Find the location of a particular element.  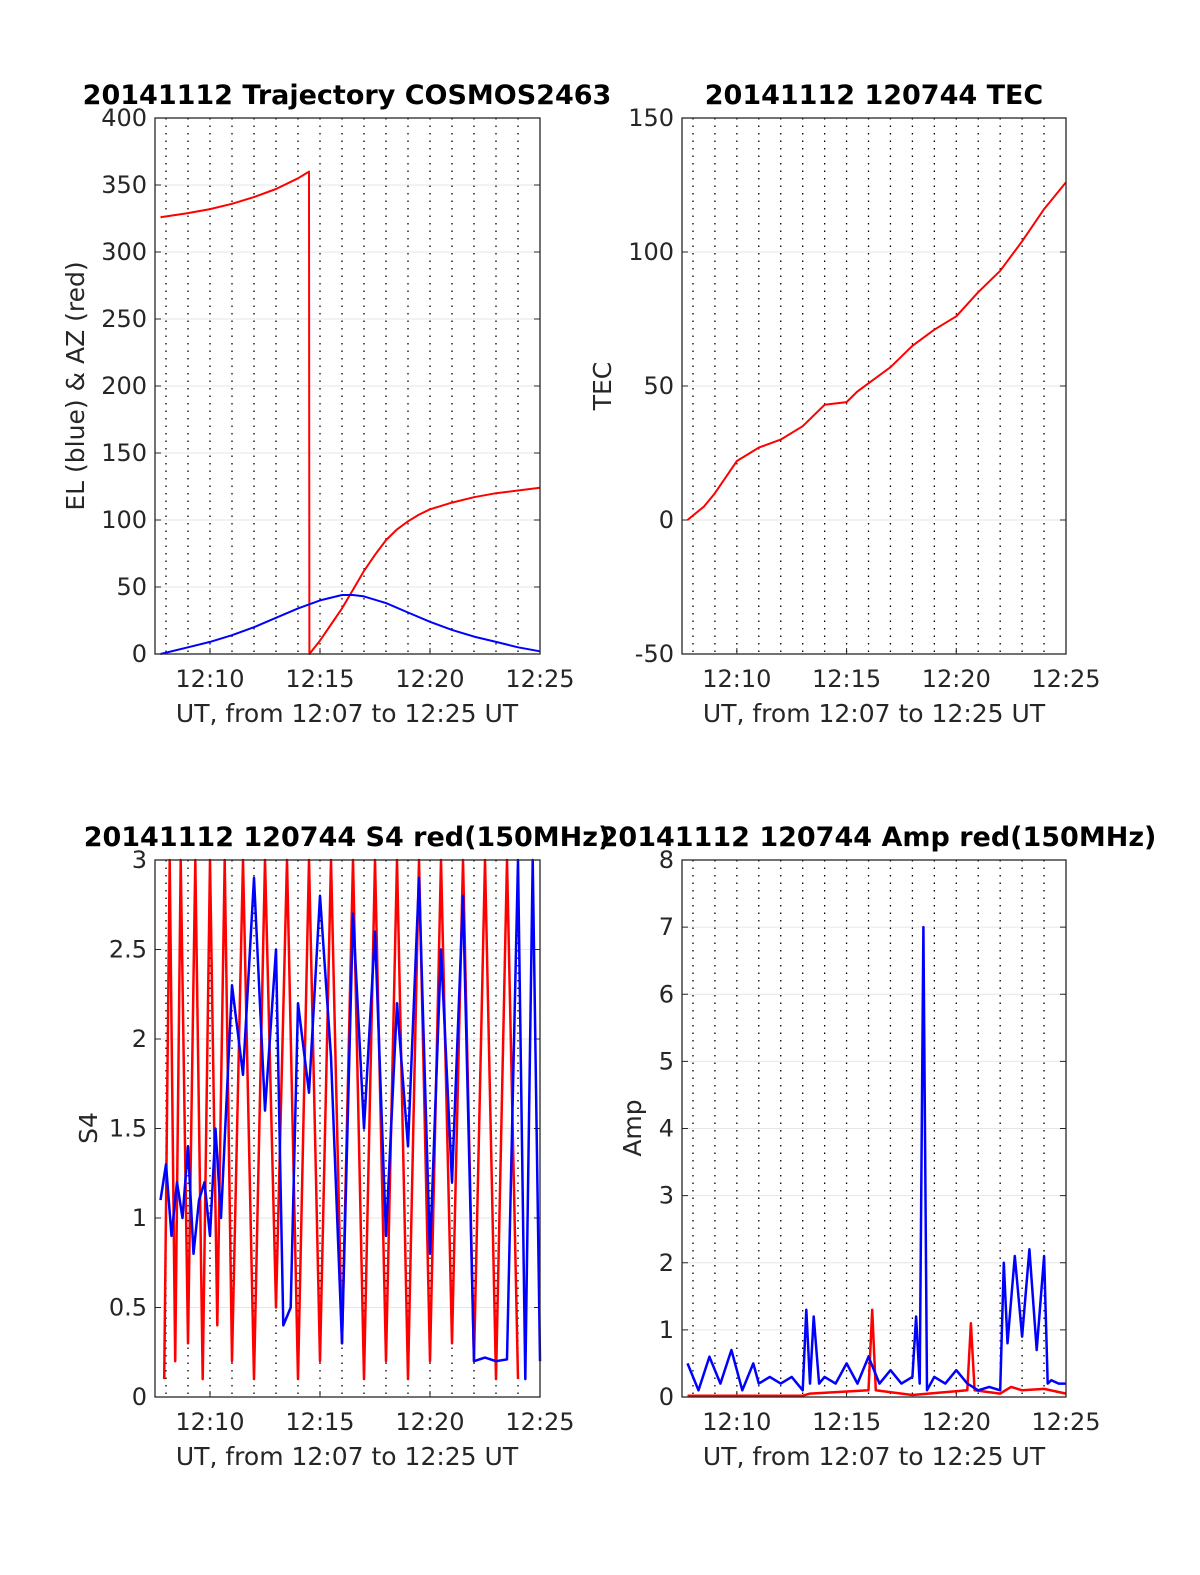

trajectory-xlabel: UT, from 12:07 to 12:25 UT is located at coordinates (347, 713).